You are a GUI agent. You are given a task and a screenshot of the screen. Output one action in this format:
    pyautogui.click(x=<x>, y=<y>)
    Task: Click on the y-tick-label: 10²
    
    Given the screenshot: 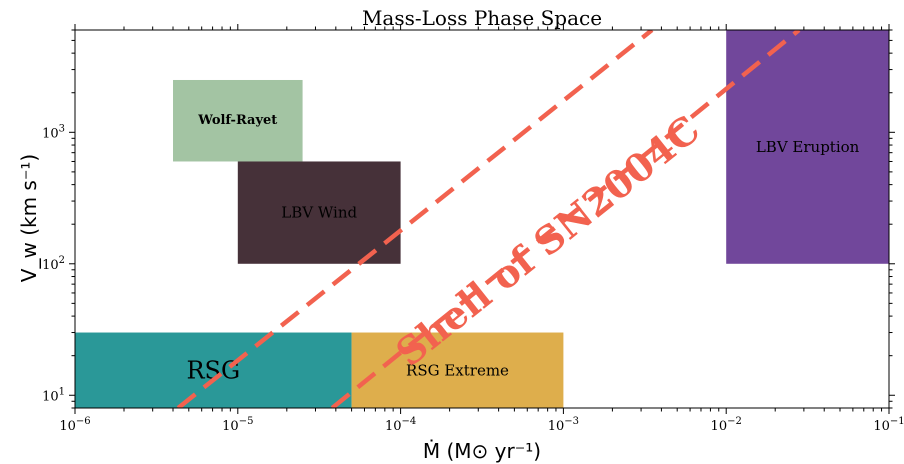 What is the action you would take?
    pyautogui.click(x=53, y=264)
    